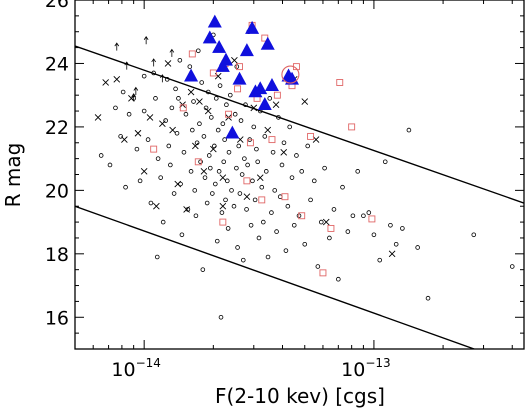  Describe the element at coordinates (57, 318) in the screenshot. I see `y-tick-label: 16` at that location.